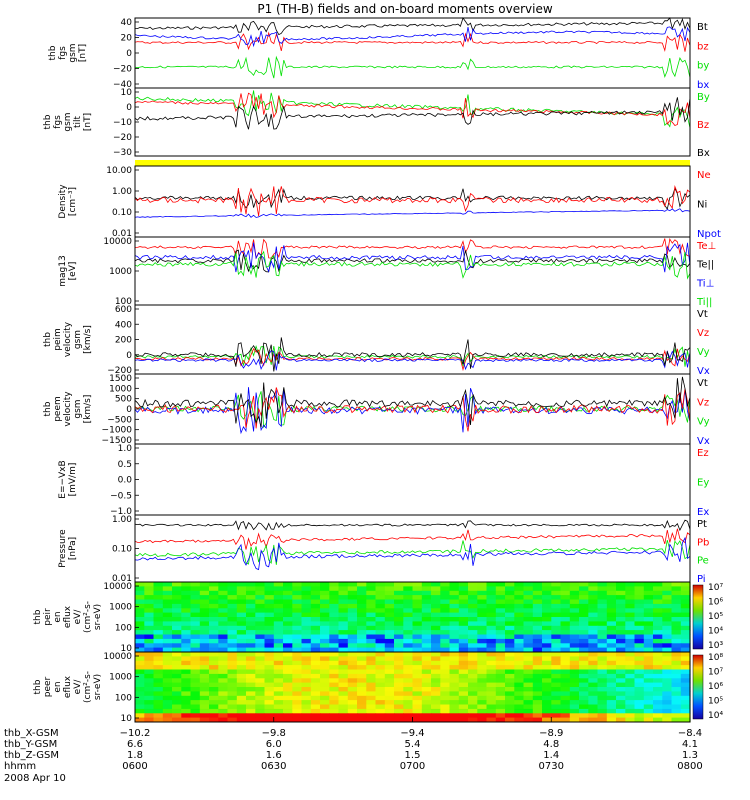 This screenshot has height=800, width=750. I want to click on legend-te: Te⊥, so click(706, 246).